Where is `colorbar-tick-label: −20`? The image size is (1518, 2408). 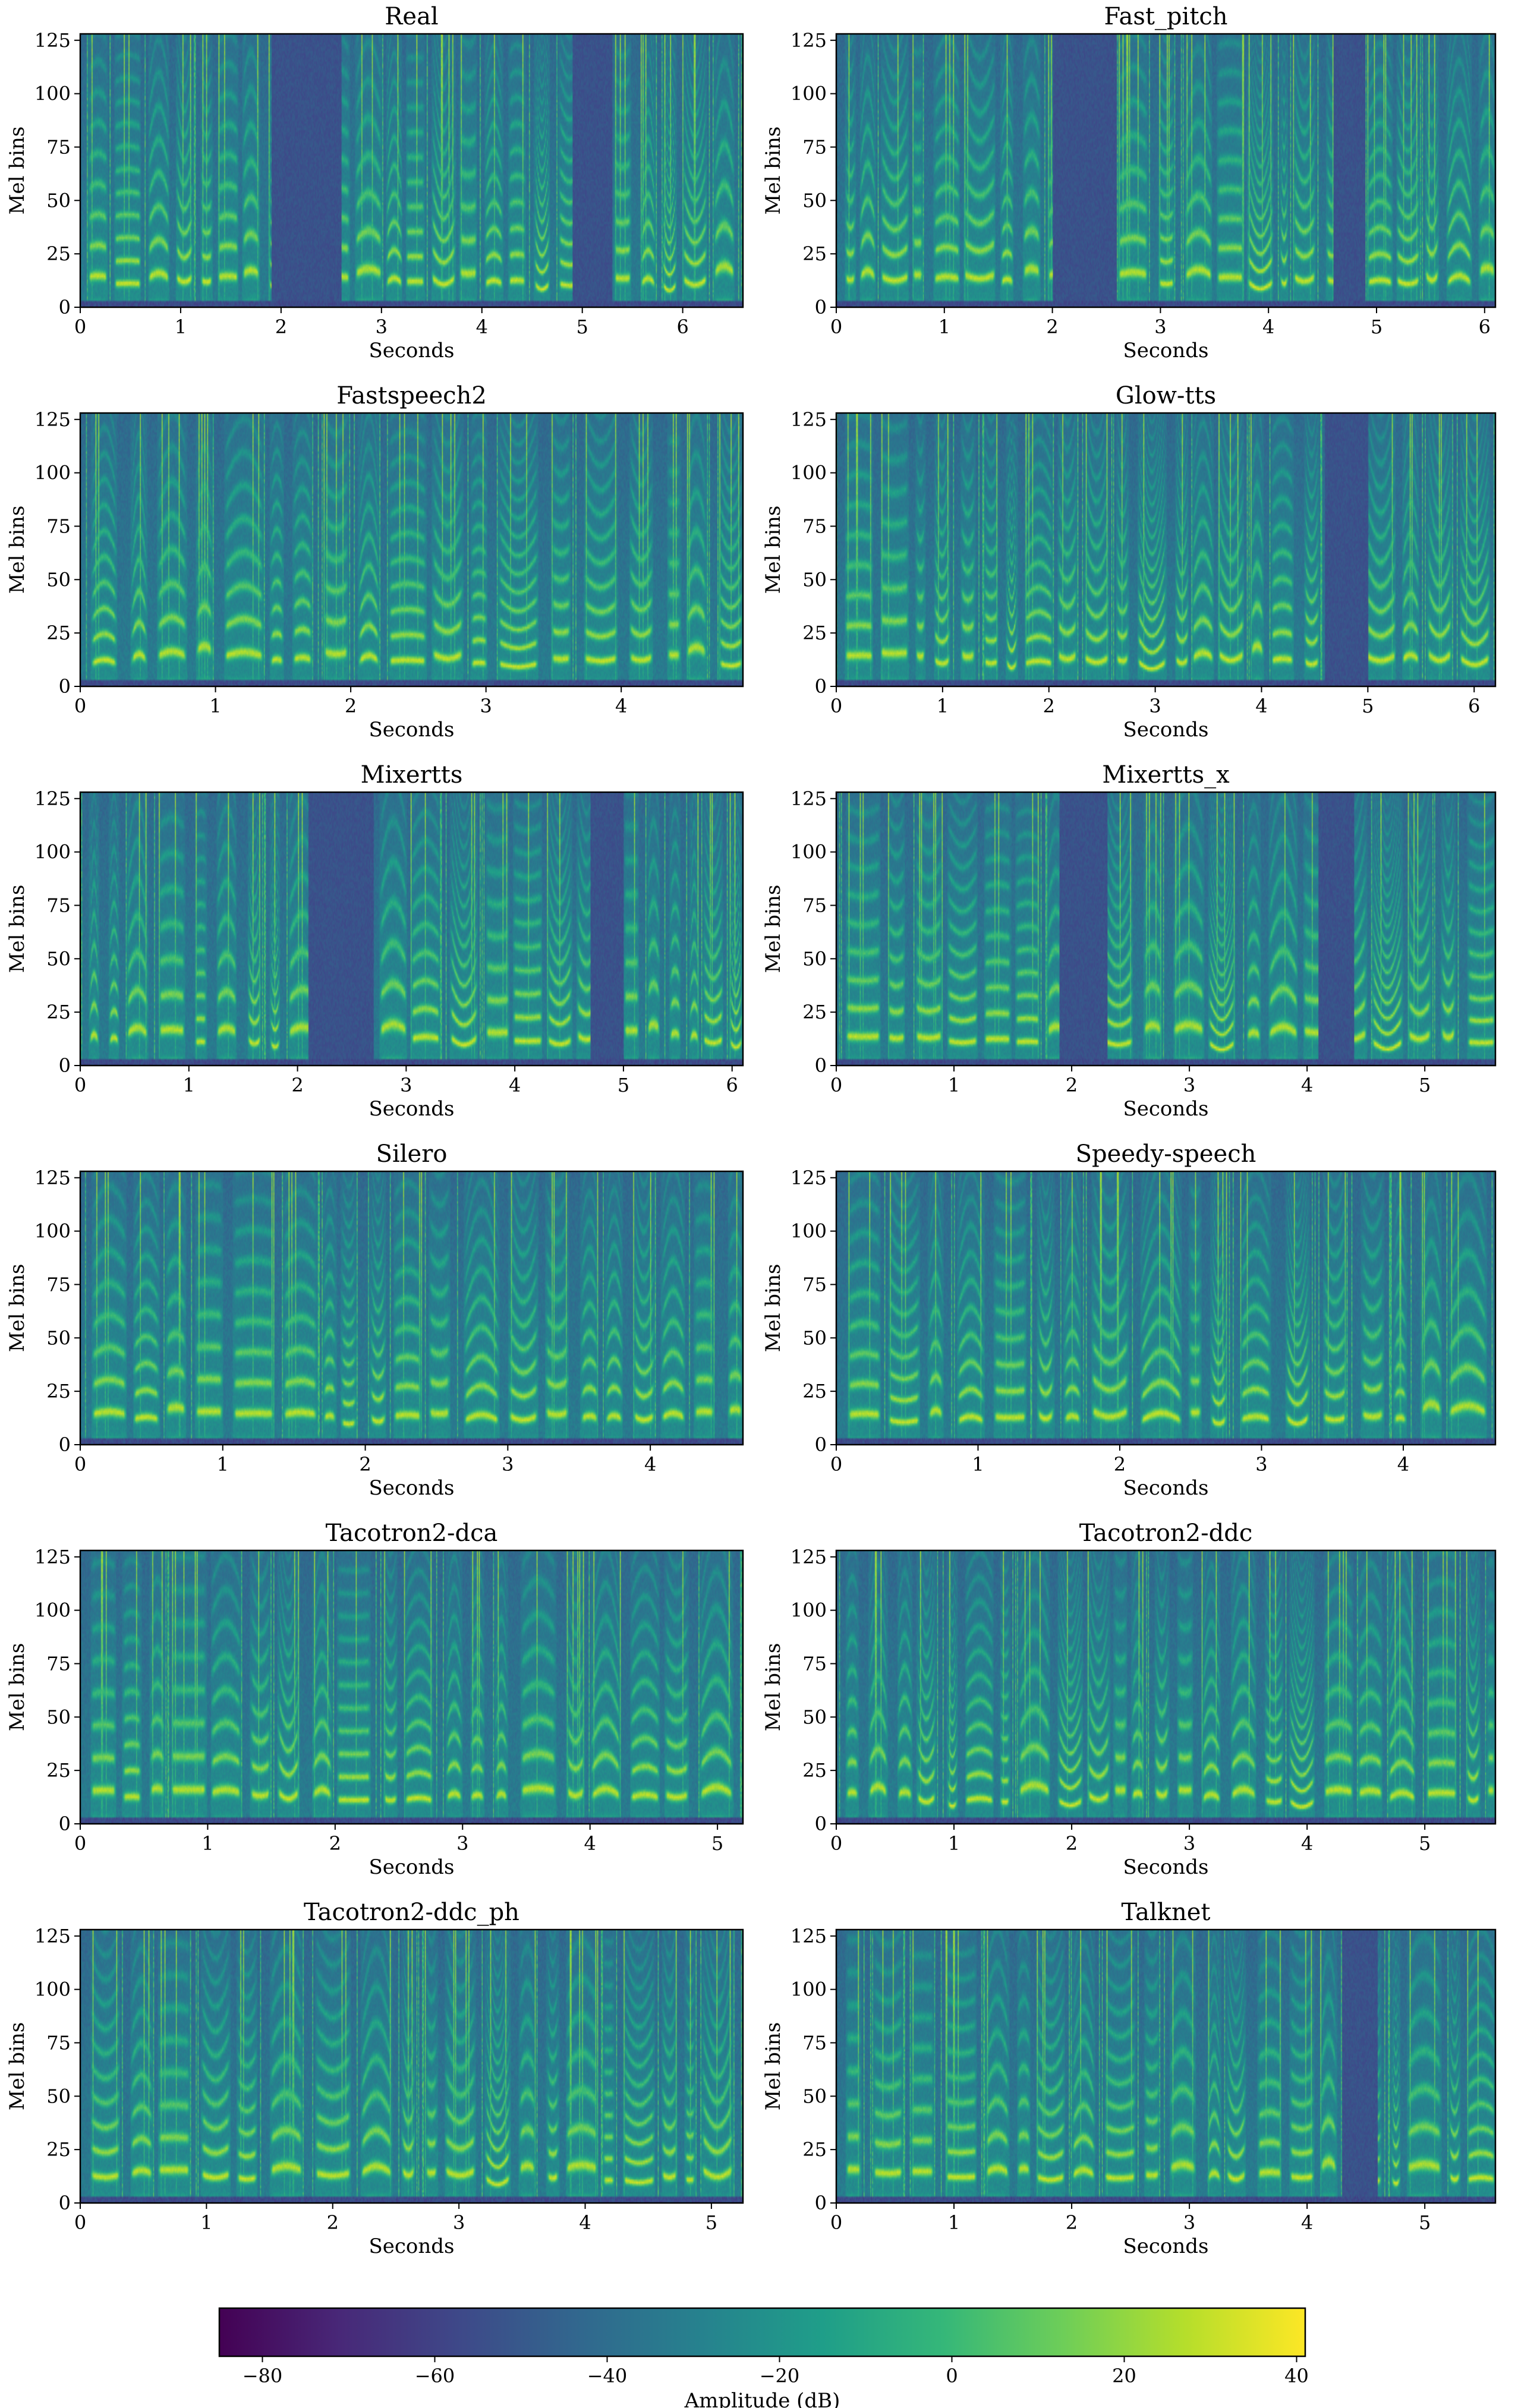
colorbar-tick-label: −20 is located at coordinates (780, 2376).